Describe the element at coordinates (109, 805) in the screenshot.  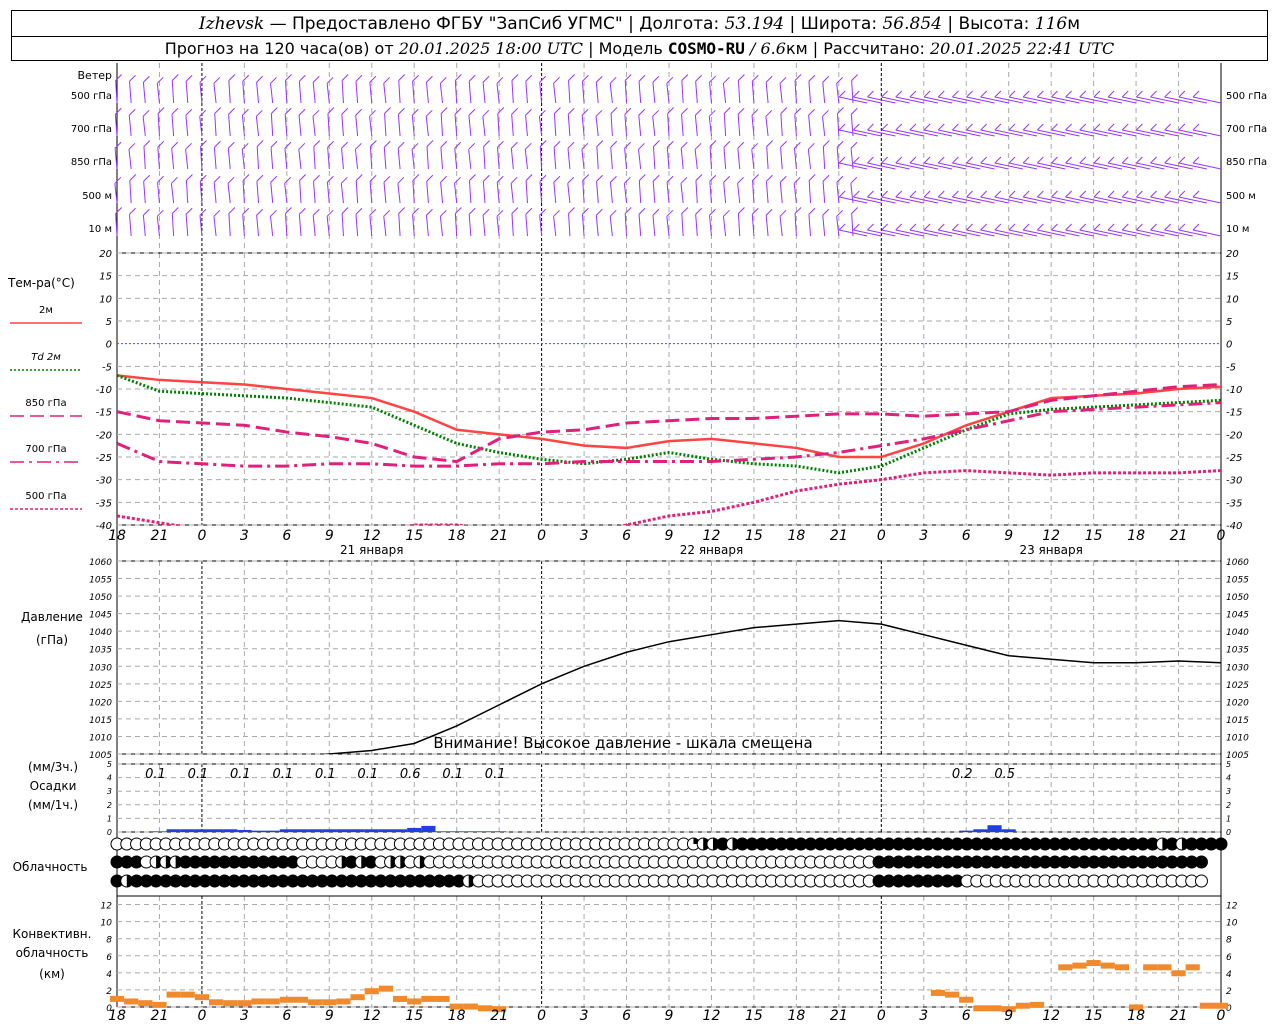
I see `precip-tick-label: 2` at that location.